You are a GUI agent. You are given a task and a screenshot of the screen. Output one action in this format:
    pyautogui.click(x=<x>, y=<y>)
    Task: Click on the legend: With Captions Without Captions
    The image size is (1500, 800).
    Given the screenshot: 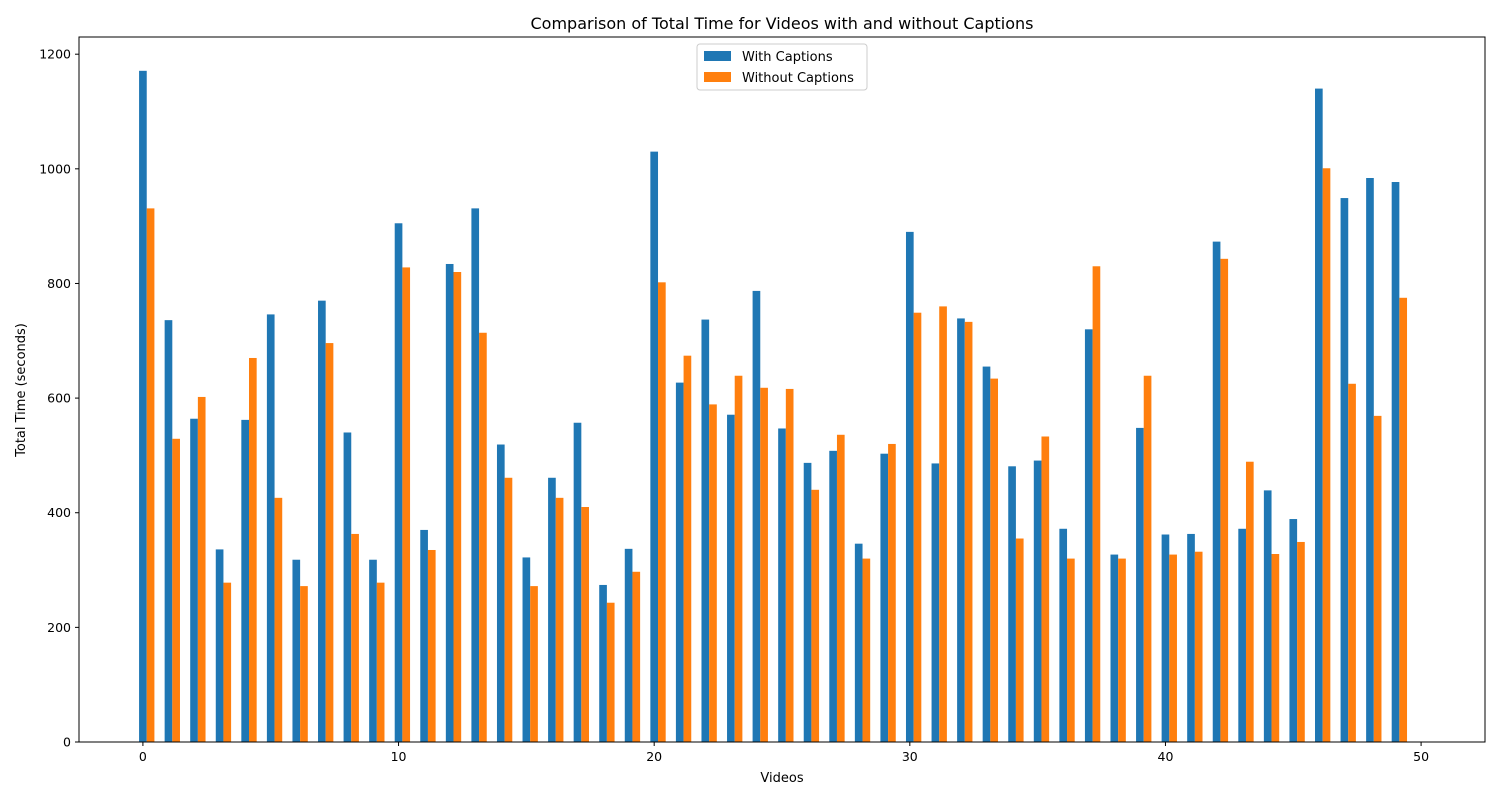 What is the action you would take?
    pyautogui.click(x=782, y=67)
    